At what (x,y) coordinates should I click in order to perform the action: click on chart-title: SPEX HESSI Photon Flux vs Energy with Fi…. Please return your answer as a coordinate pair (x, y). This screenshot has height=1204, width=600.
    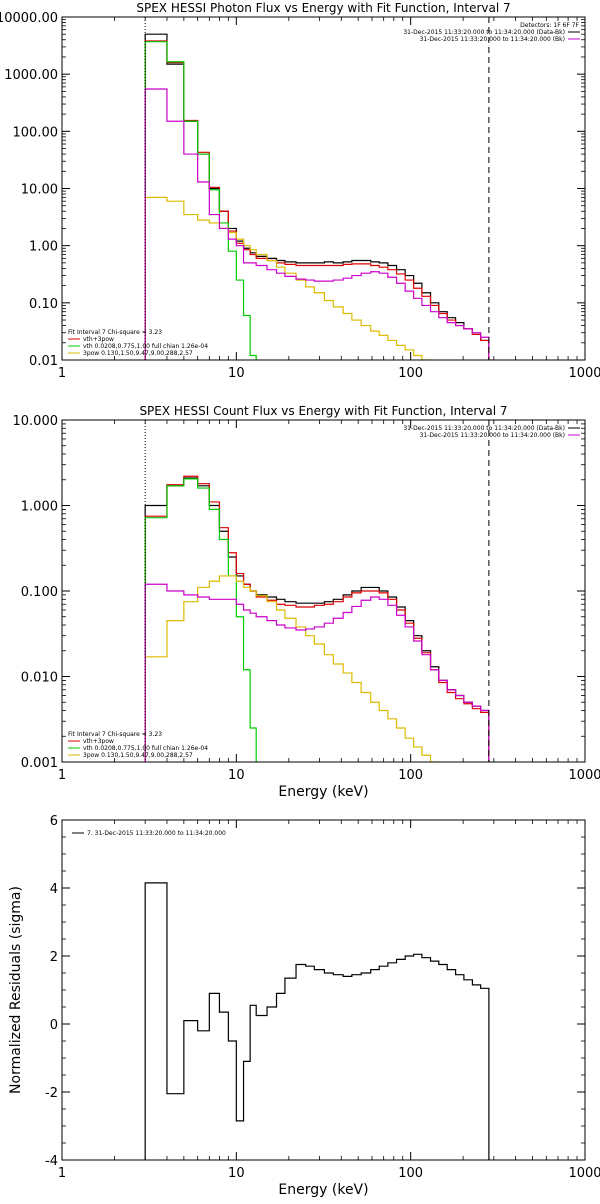
    Looking at the image, I should click on (323, 8).